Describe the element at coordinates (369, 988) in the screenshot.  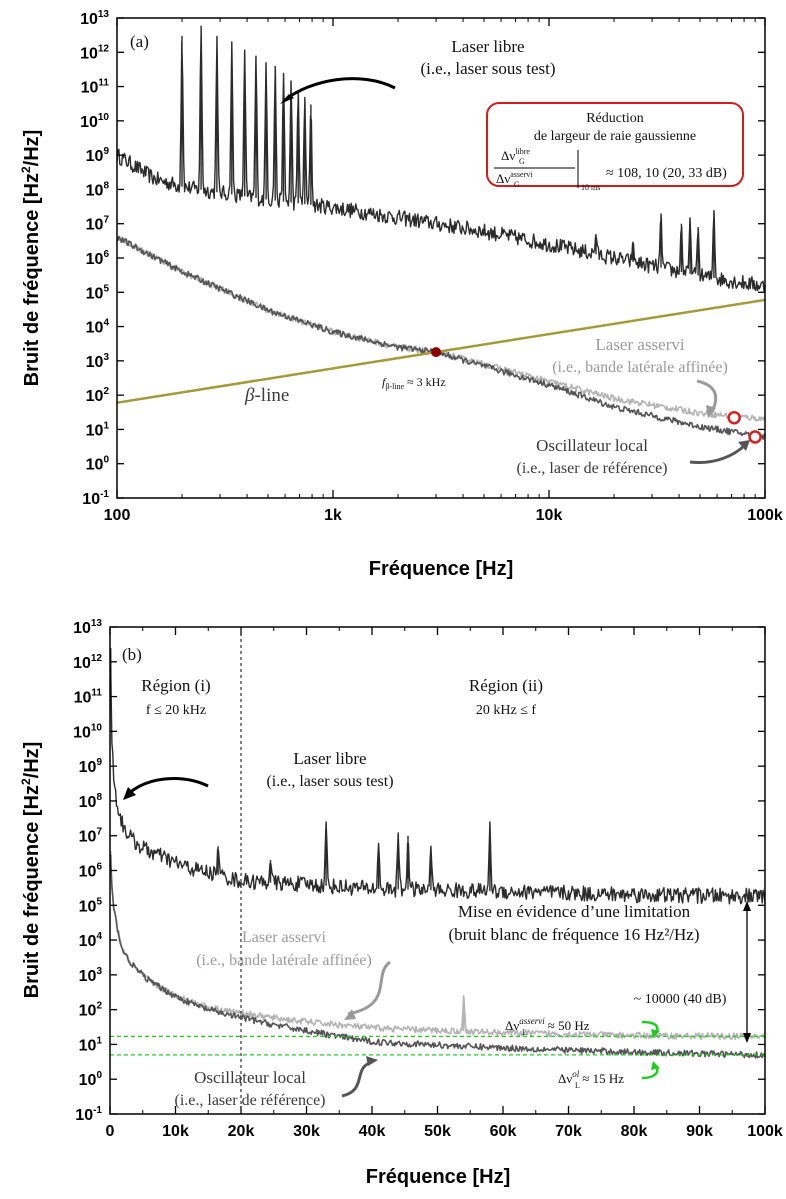
I see `b-asservi-arrow` at that location.